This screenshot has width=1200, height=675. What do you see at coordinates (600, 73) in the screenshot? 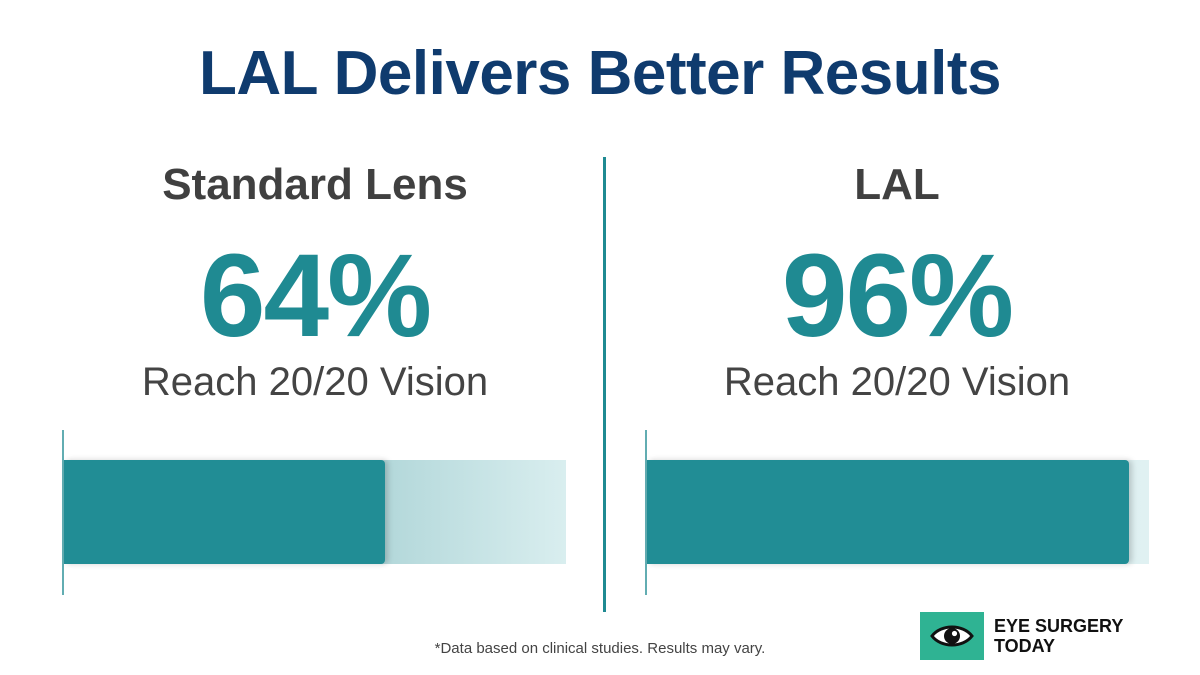
I see `chart-title: LAL Delivers Better Results` at bounding box center [600, 73].